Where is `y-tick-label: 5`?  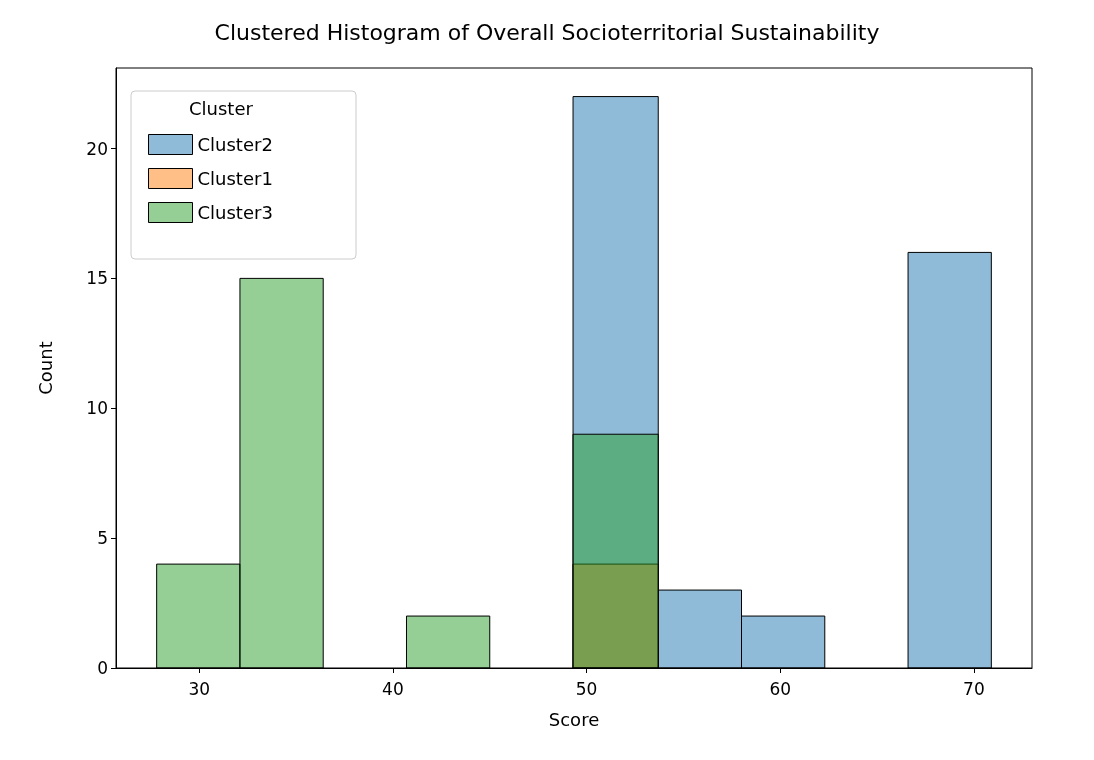 y-tick-label: 5 is located at coordinates (102, 538).